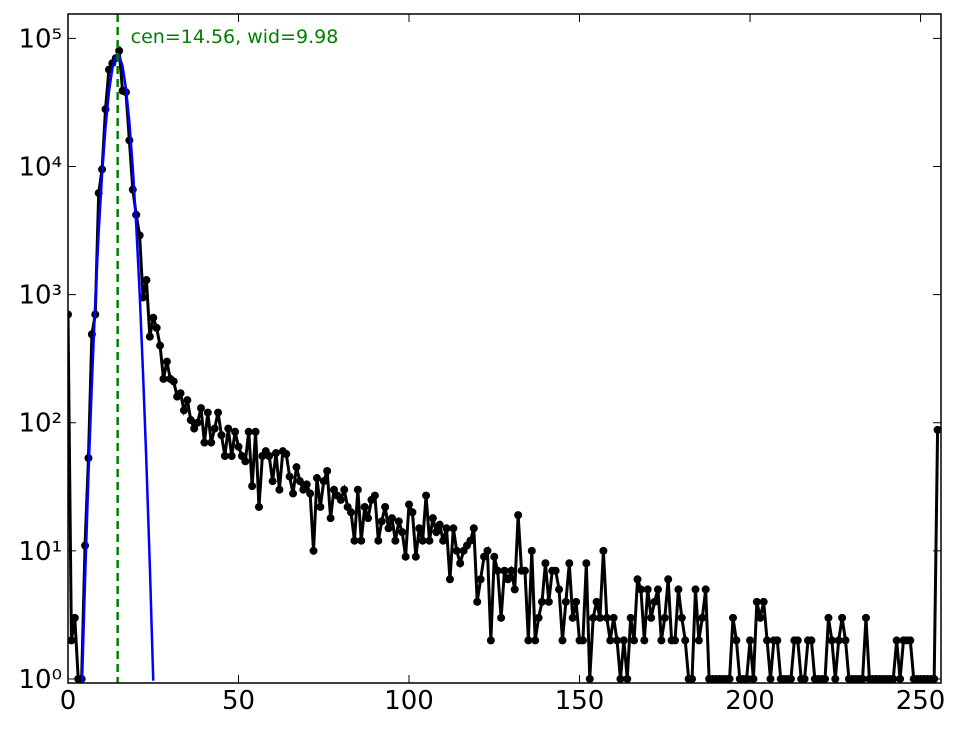 The height and width of the screenshot is (733, 964). I want to click on y-tick-label: 10¹, so click(40, 552).